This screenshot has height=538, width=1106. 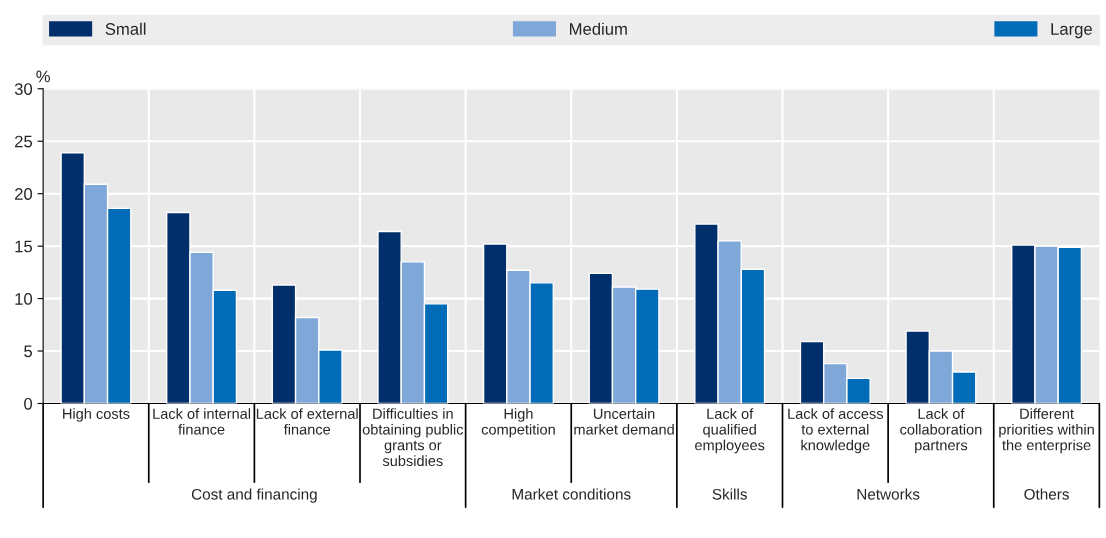 What do you see at coordinates (254, 495) in the screenshot?
I see `text: Cost and financing` at bounding box center [254, 495].